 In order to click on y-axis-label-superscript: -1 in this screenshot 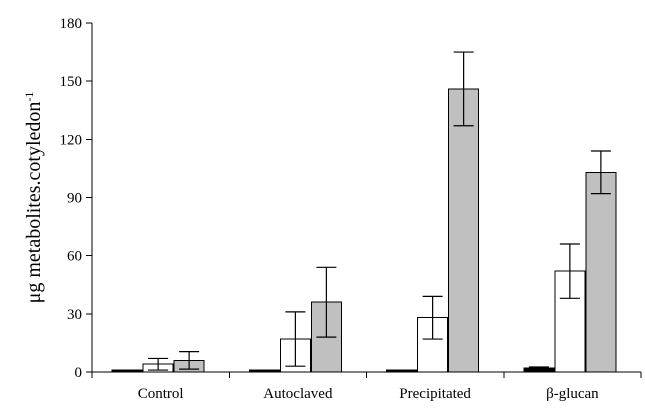, I will do `click(29, 97)`.